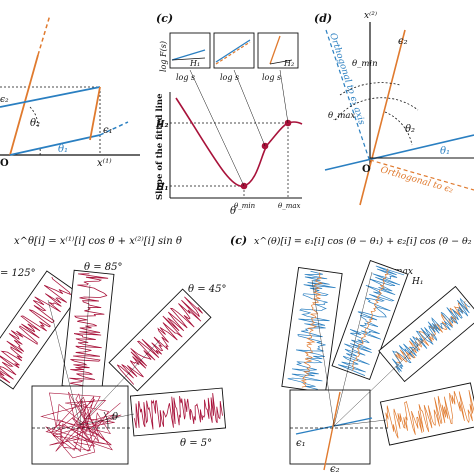 The image size is (474, 474). I want to click on eps1-line, so click(55, 145).